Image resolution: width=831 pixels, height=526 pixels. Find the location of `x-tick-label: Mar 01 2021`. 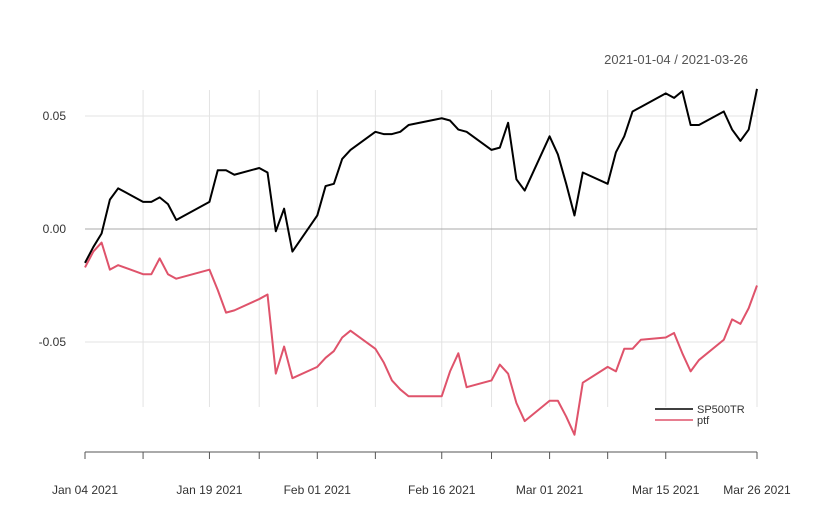

x-tick-label: Mar 01 2021 is located at coordinates (550, 490).